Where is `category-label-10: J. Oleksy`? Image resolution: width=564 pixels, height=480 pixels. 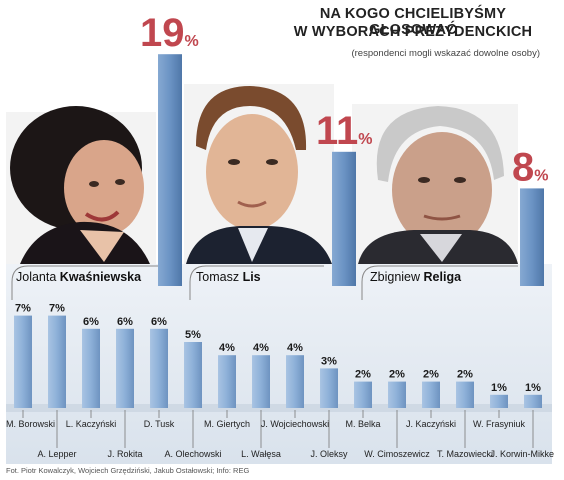 category-label-10: J. Oleksy is located at coordinates (329, 454).